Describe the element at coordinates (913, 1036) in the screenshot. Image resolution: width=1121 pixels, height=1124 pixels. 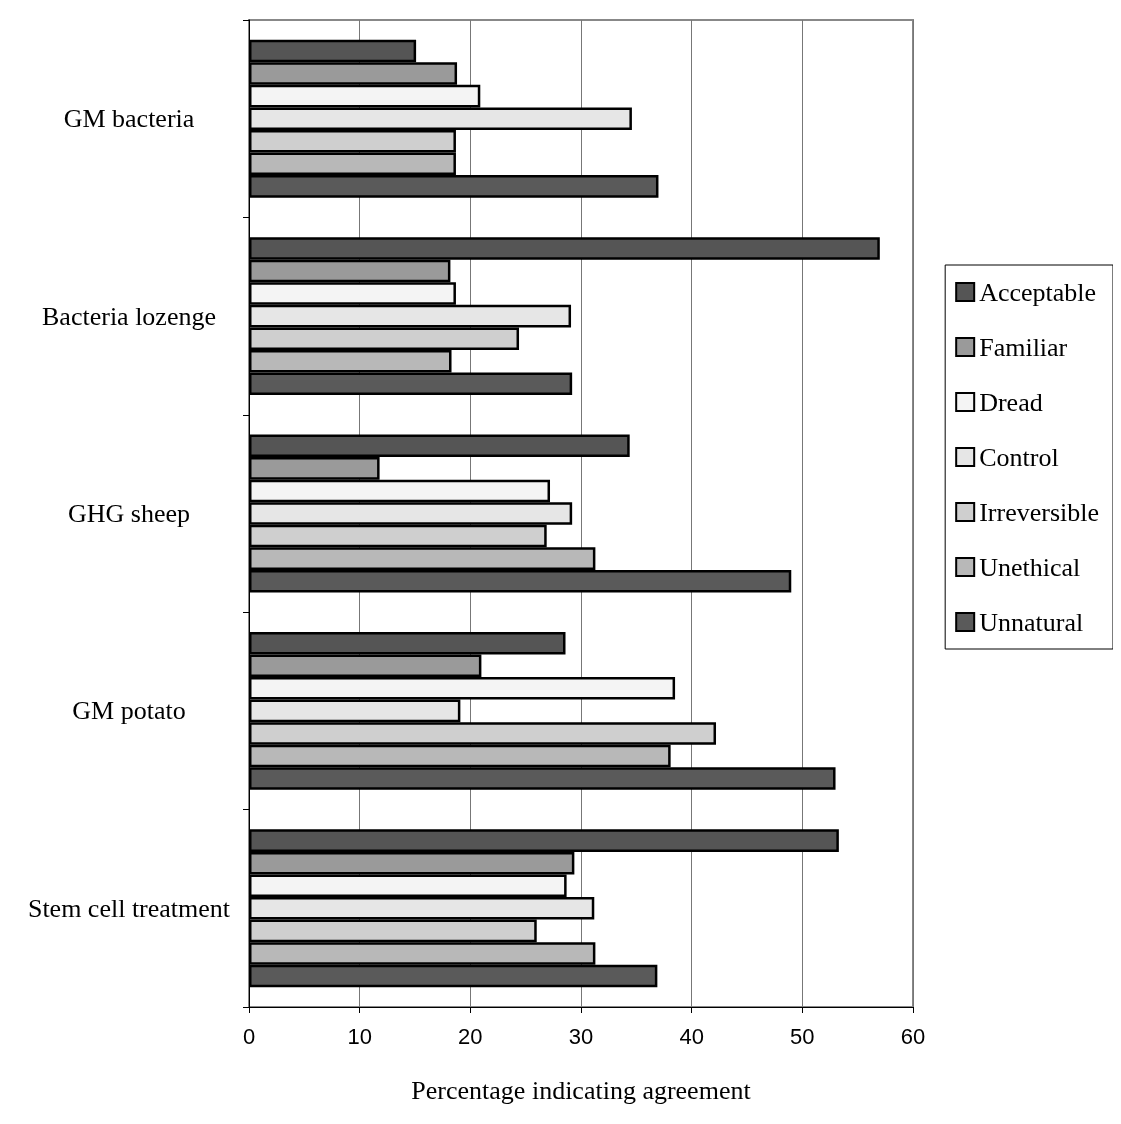
I see `x-tick-label: 60` at that location.